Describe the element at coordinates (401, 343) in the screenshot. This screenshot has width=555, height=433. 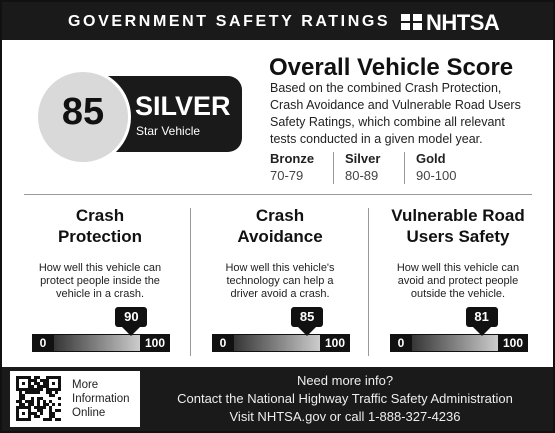
I see `gauge-min: 0` at that location.